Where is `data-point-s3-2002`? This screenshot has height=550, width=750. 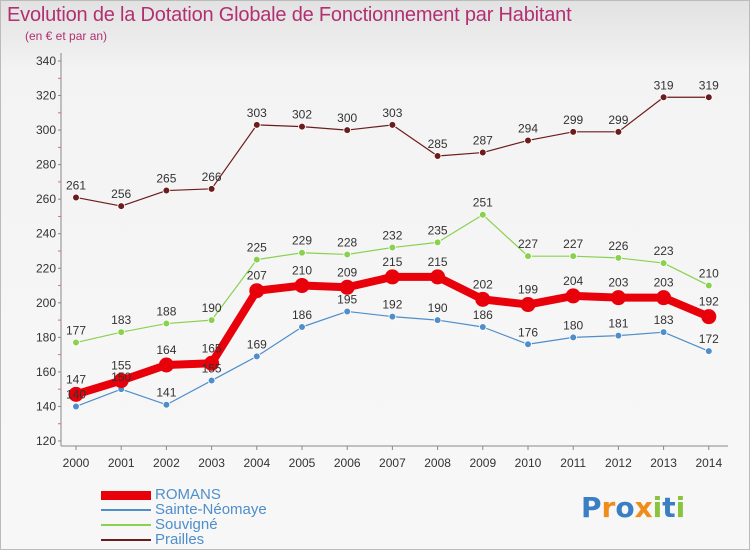 data-point-s3-2002 is located at coordinates (166, 190).